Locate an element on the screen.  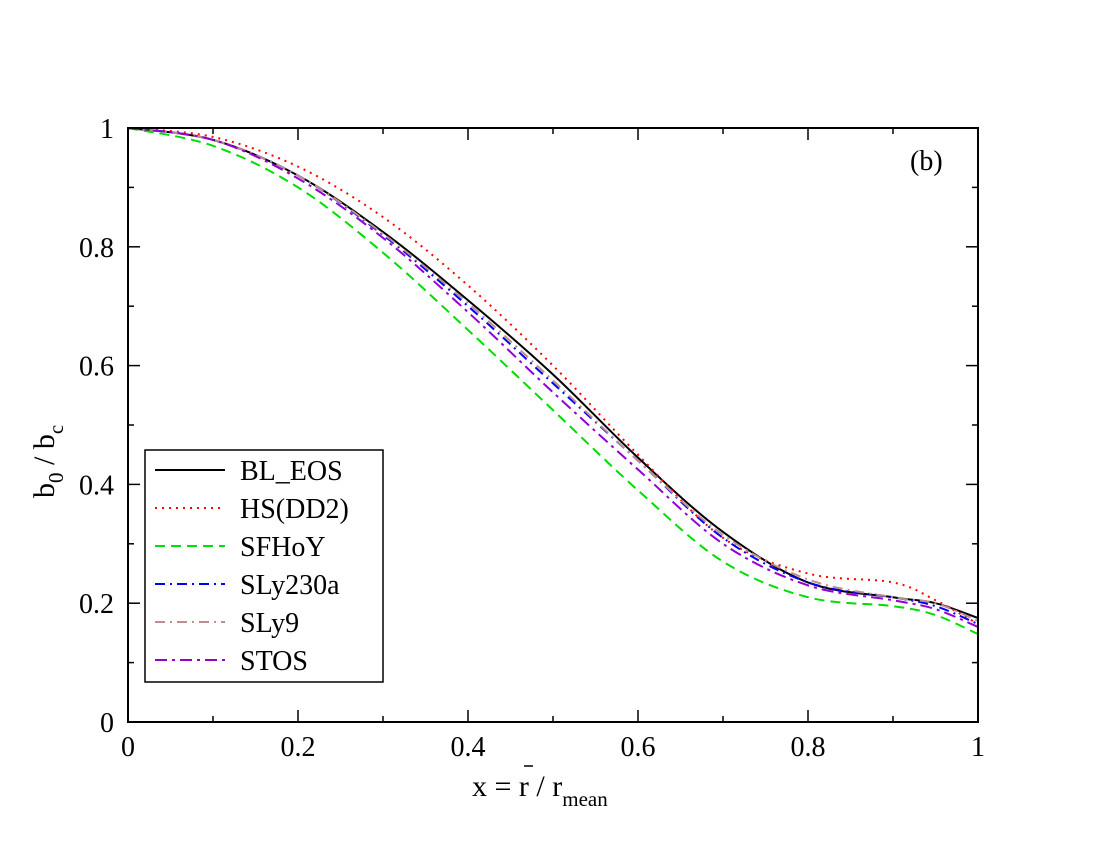
y-axis-label: b0 / bc is located at coordinates (48, 461).